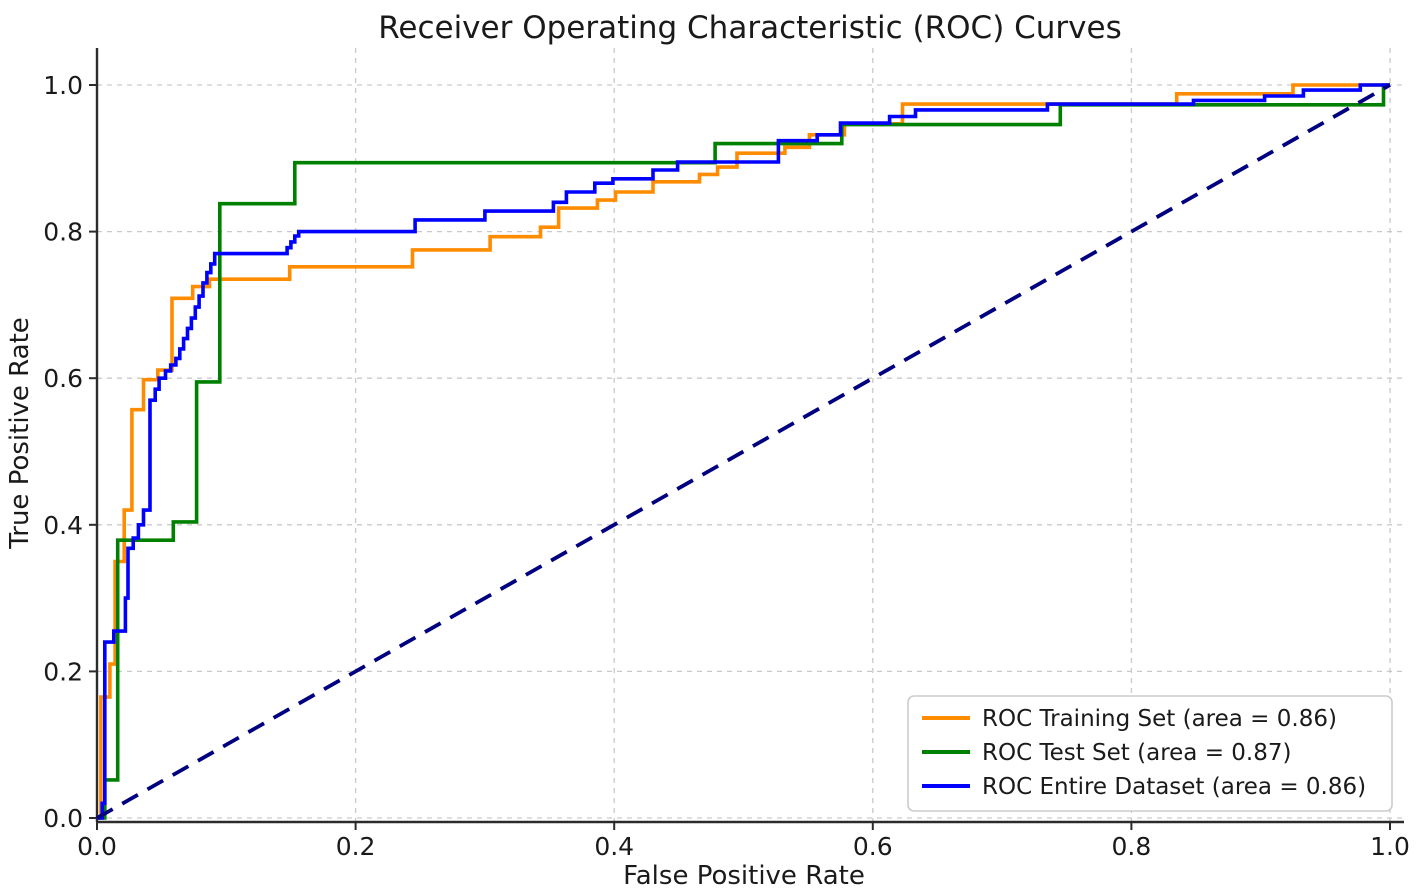 The height and width of the screenshot is (893, 1417). I want to click on y-tick-label-0.8: 0.8, so click(63, 232).